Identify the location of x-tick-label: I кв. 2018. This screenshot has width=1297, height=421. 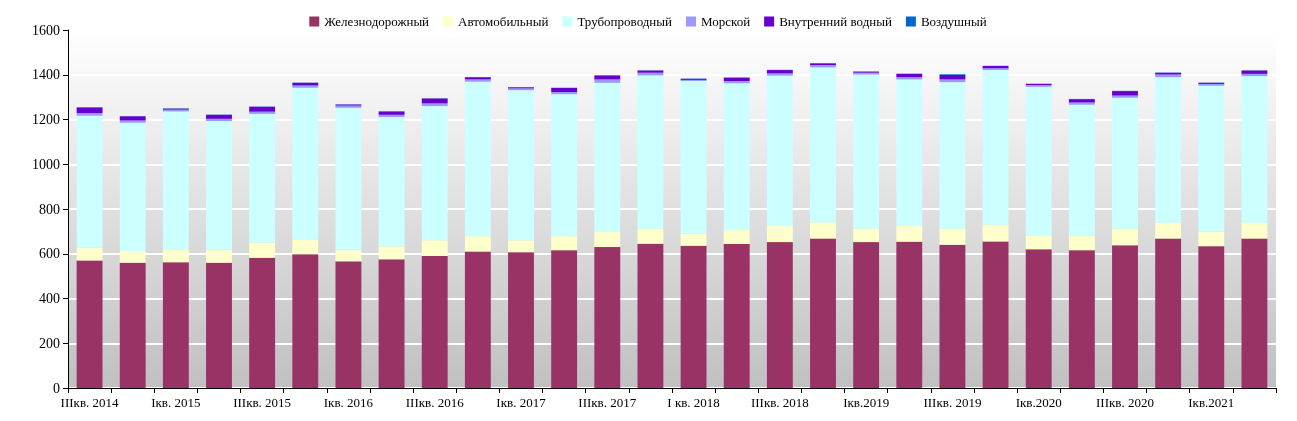
(693, 402).